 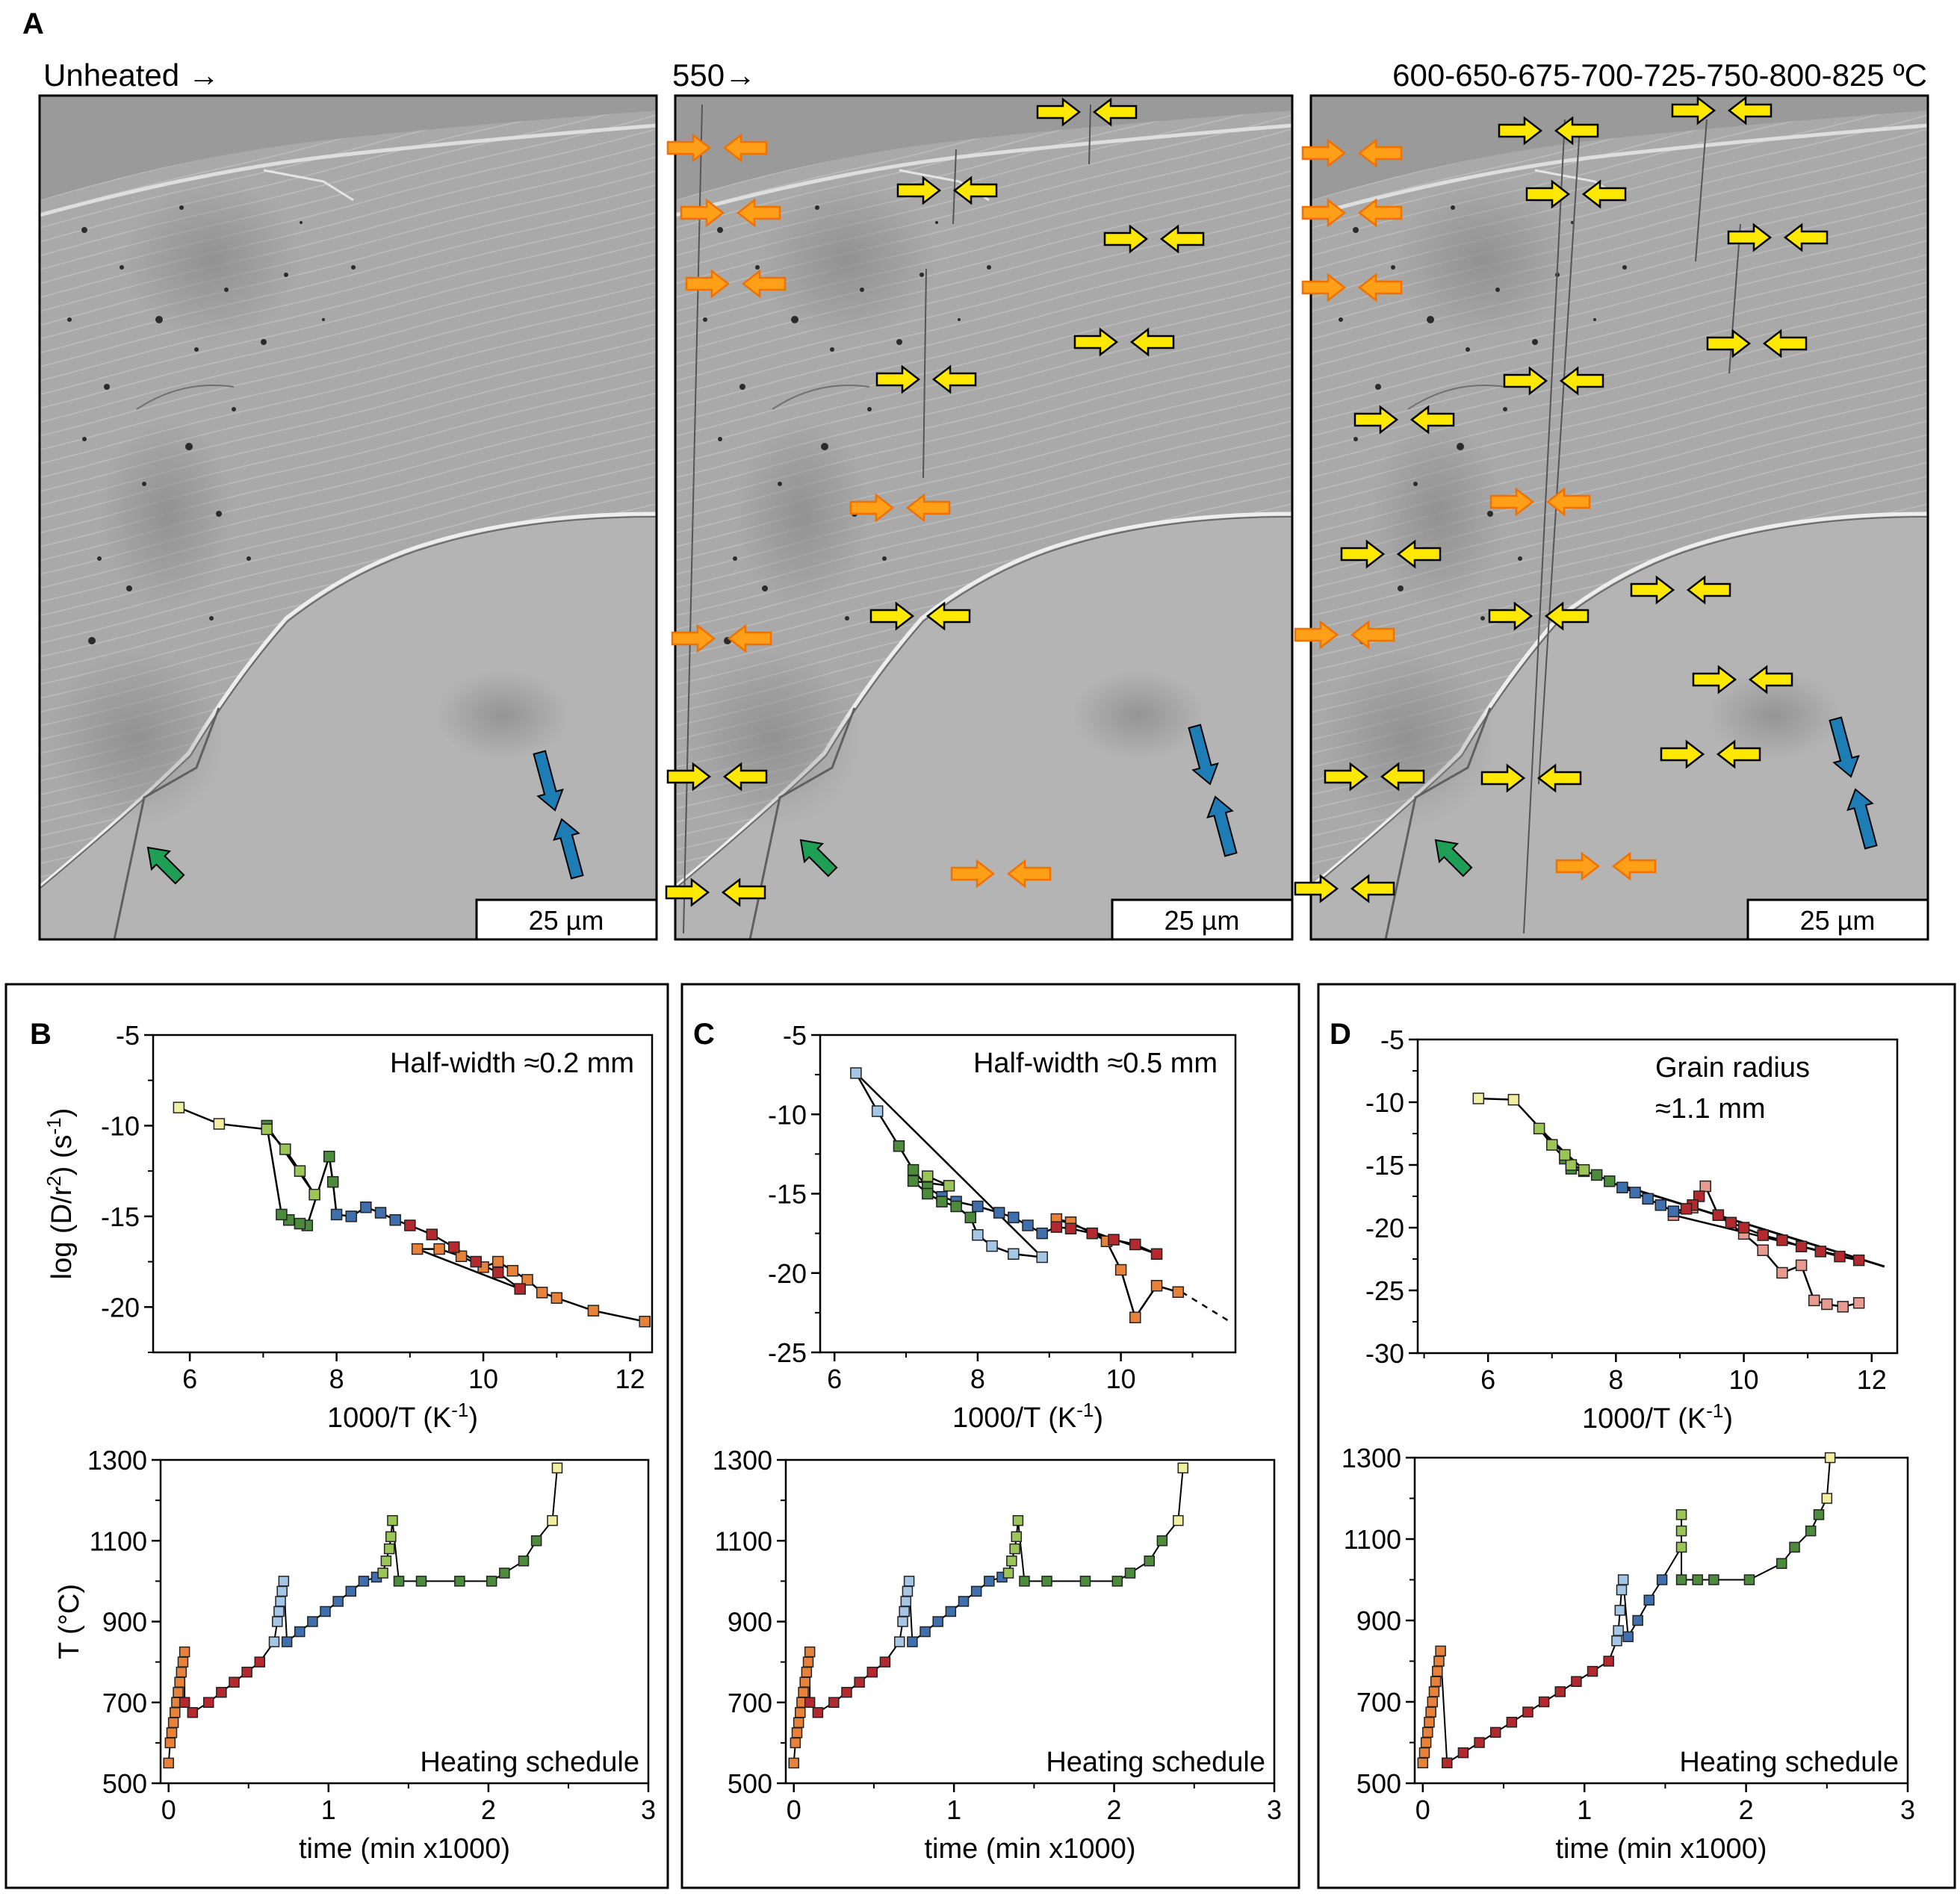 What do you see at coordinates (1747, 1809) in the screenshot?
I see `x-tick-label: 2` at bounding box center [1747, 1809].